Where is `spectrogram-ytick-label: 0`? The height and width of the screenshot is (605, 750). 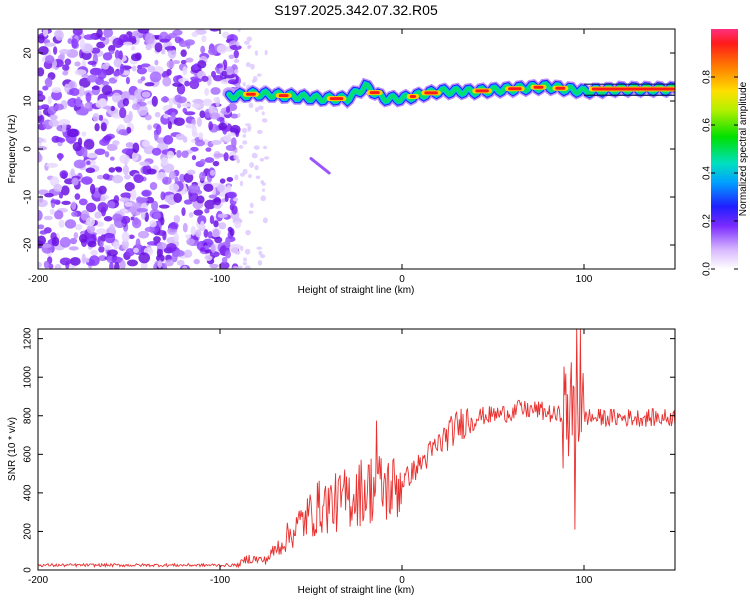
spectrogram-ytick-label: 0 is located at coordinates (28, 149).